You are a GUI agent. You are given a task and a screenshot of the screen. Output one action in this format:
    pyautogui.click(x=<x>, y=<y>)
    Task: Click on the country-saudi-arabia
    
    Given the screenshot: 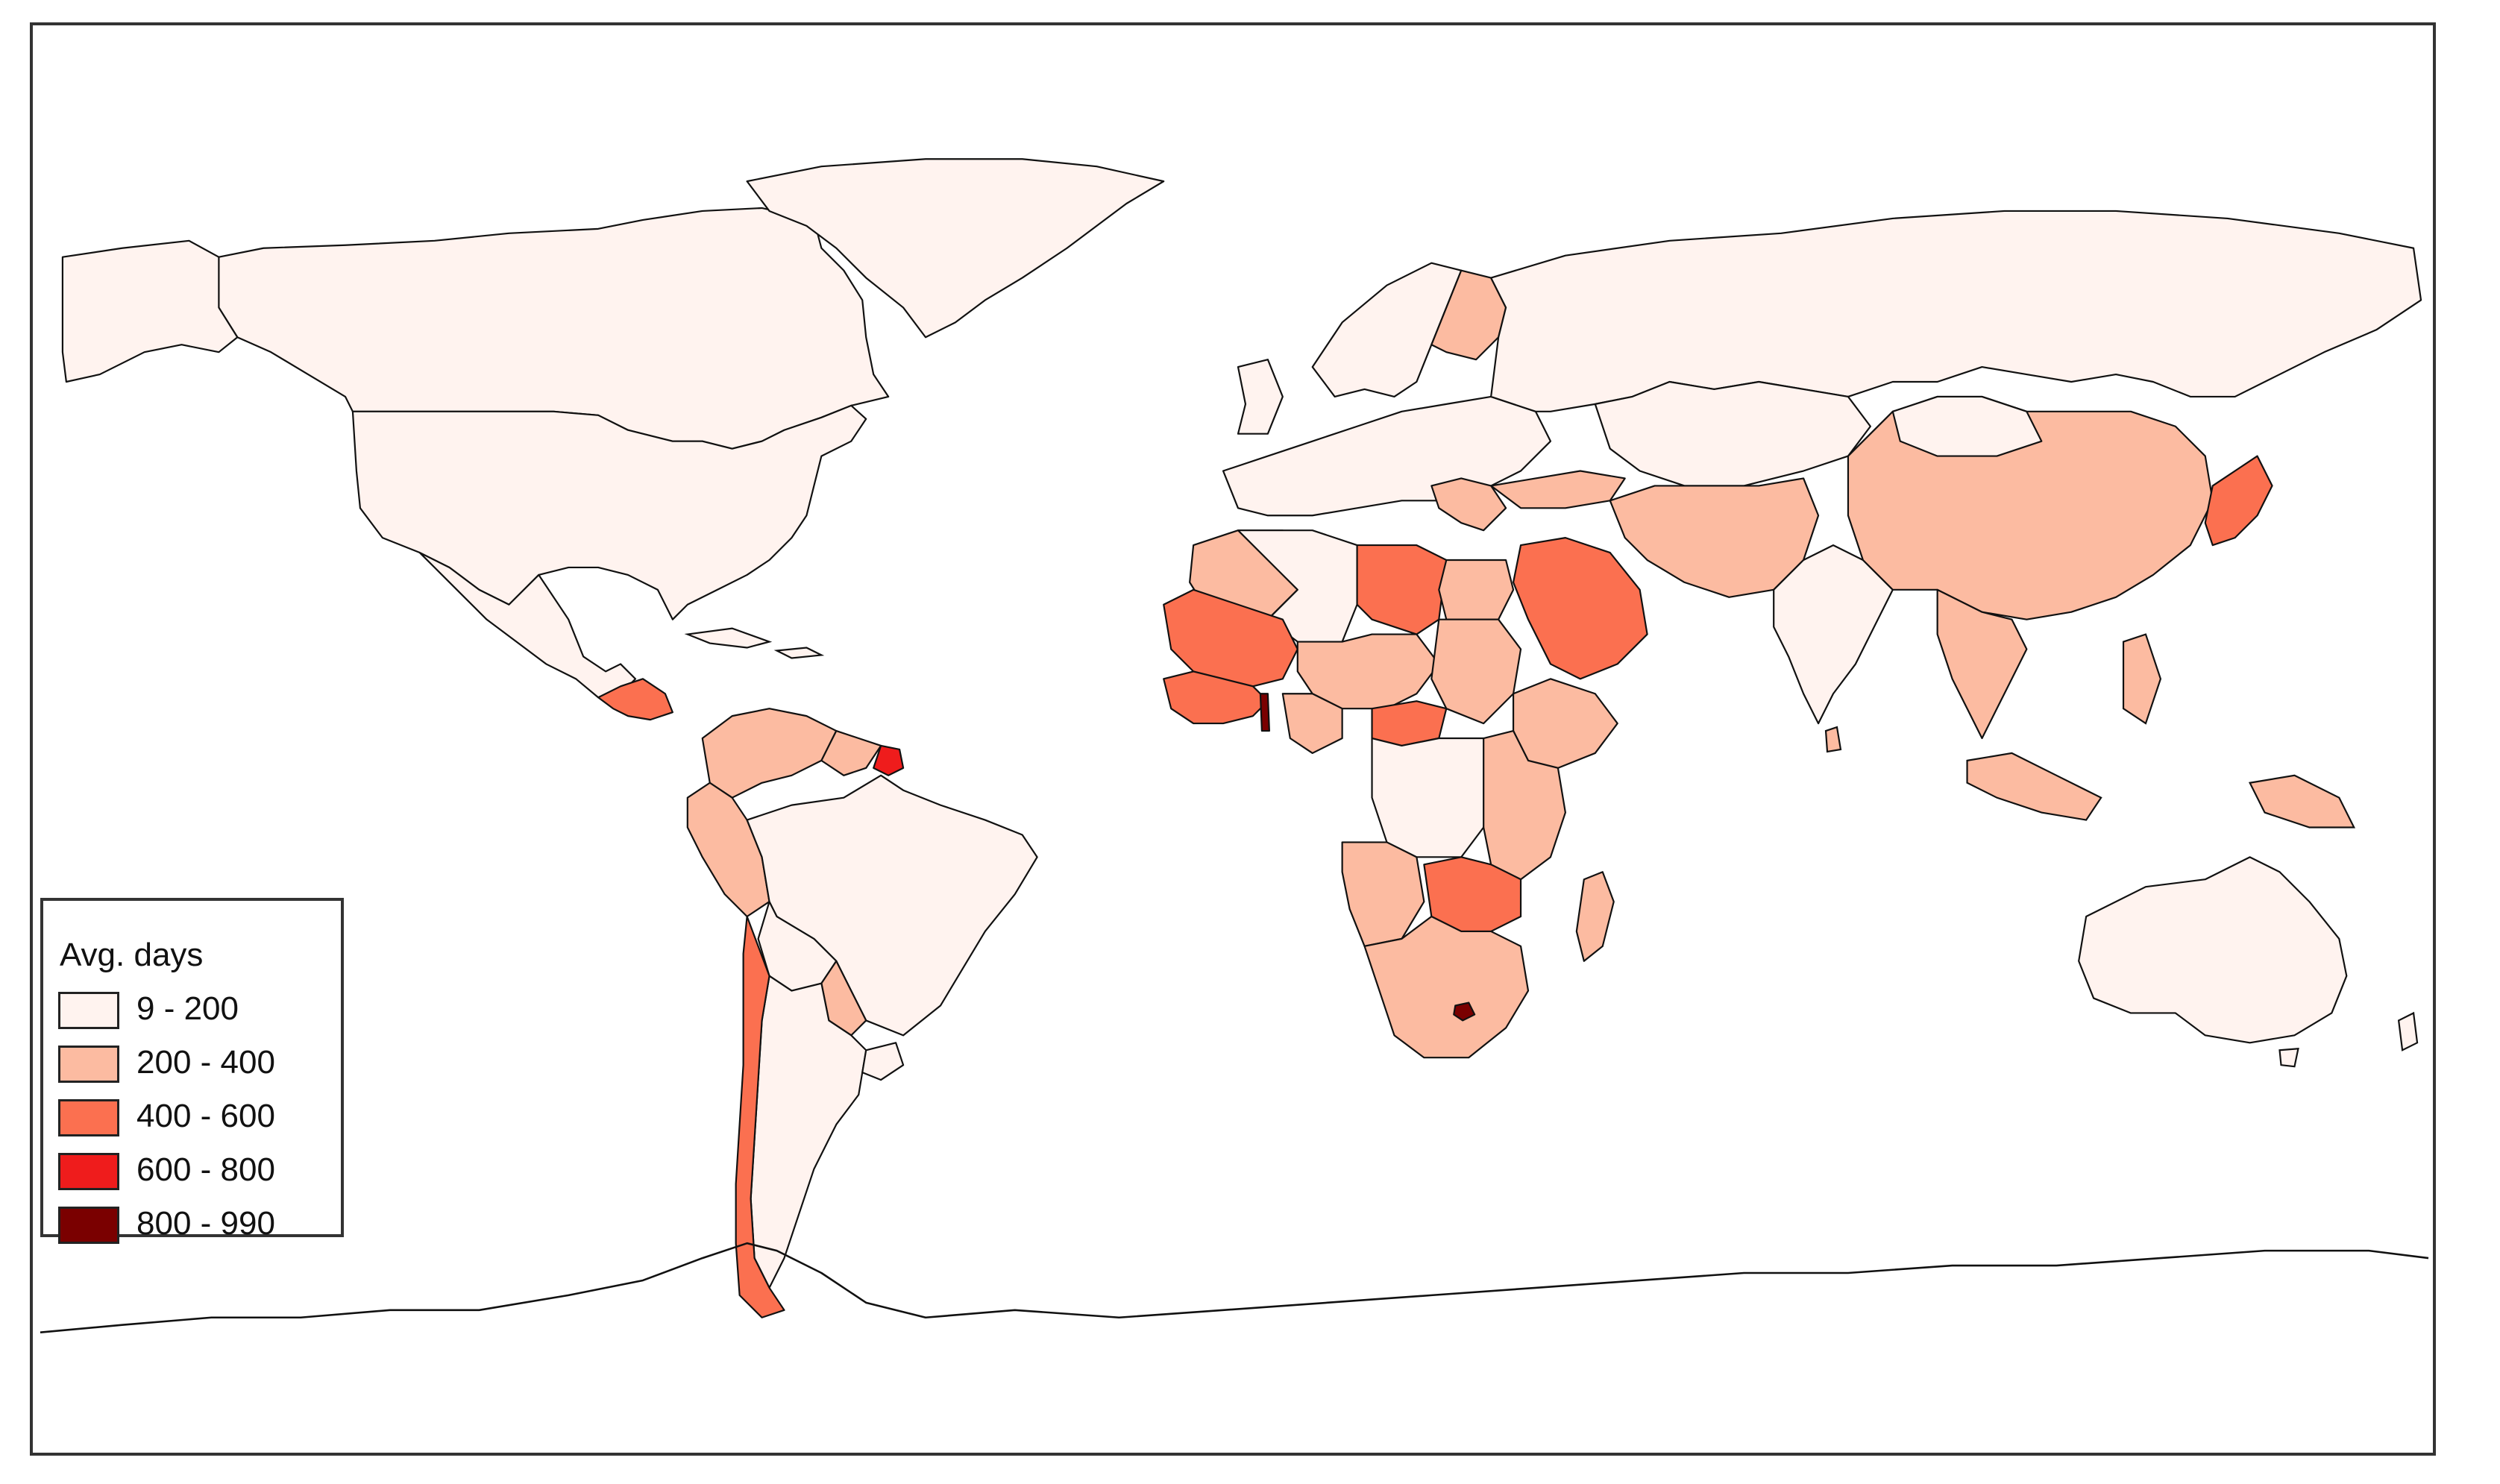 What is the action you would take?
    pyautogui.click(x=1580, y=608)
    